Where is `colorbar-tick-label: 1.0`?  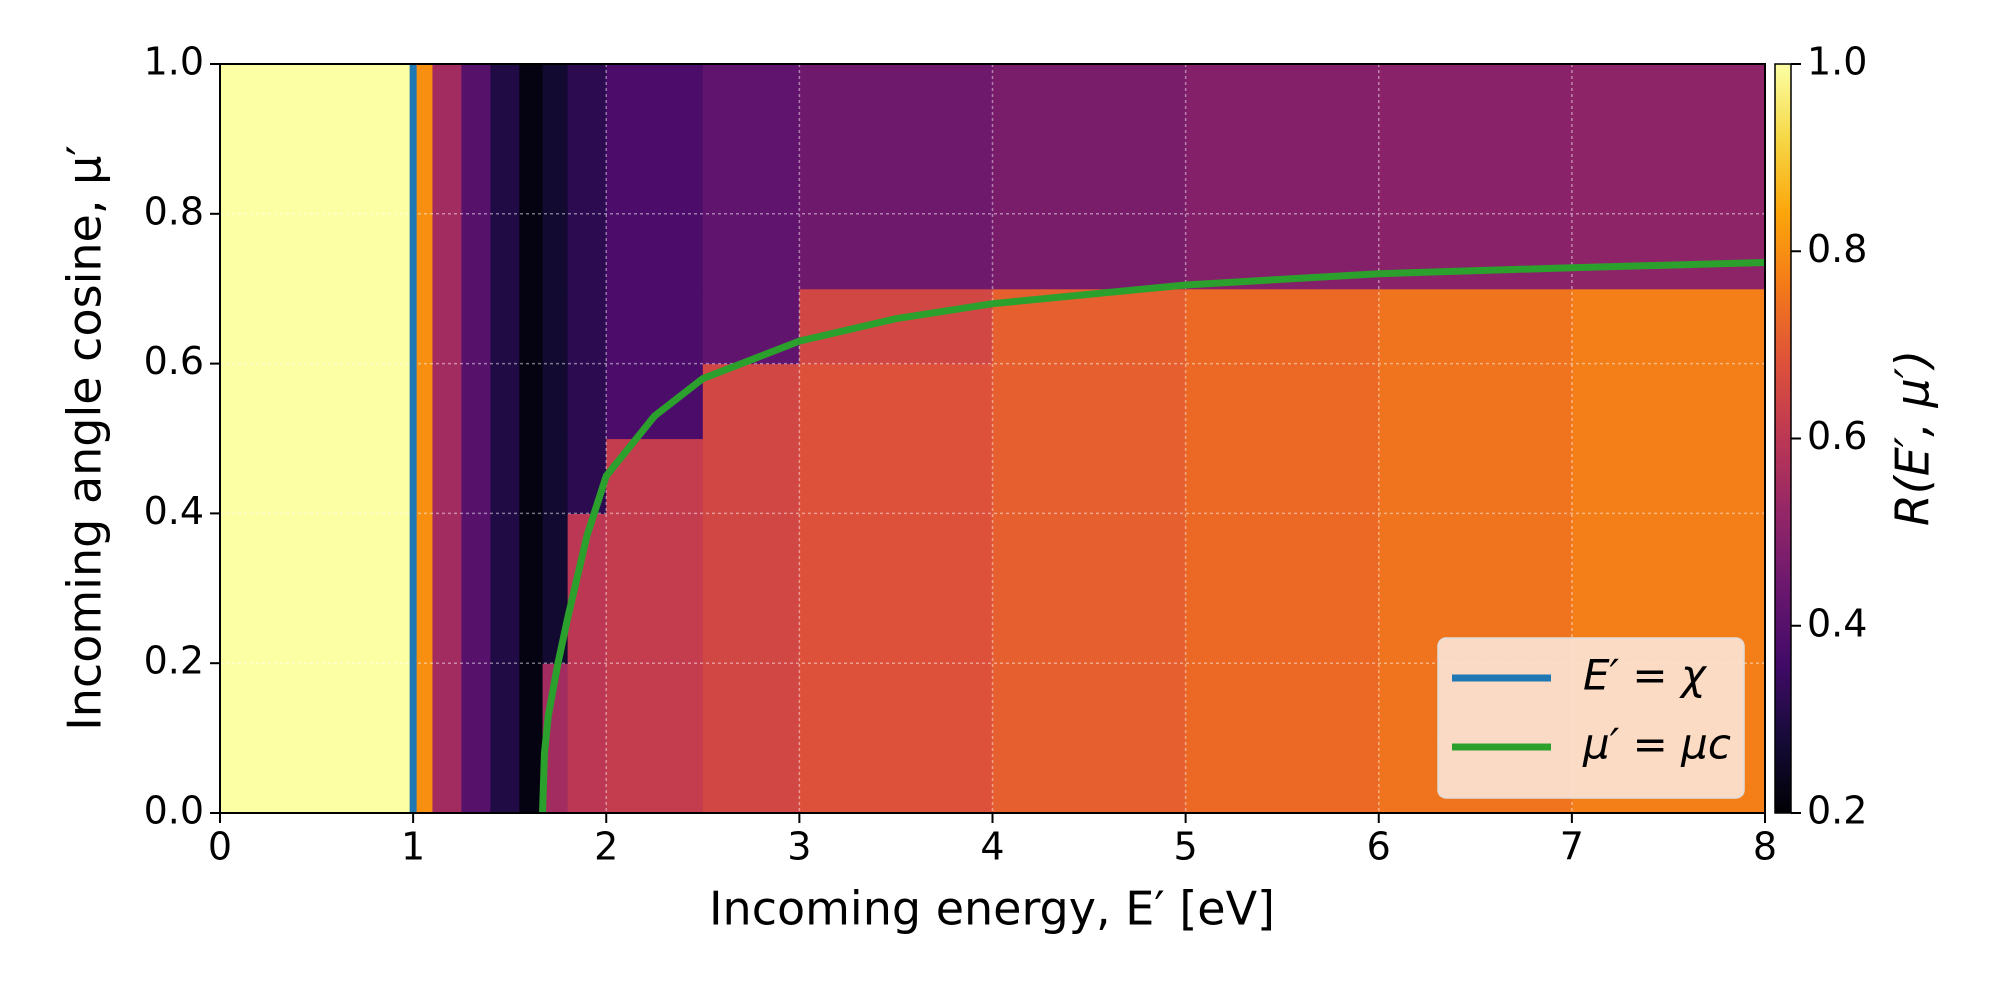 colorbar-tick-label: 1.0 is located at coordinates (1837, 62).